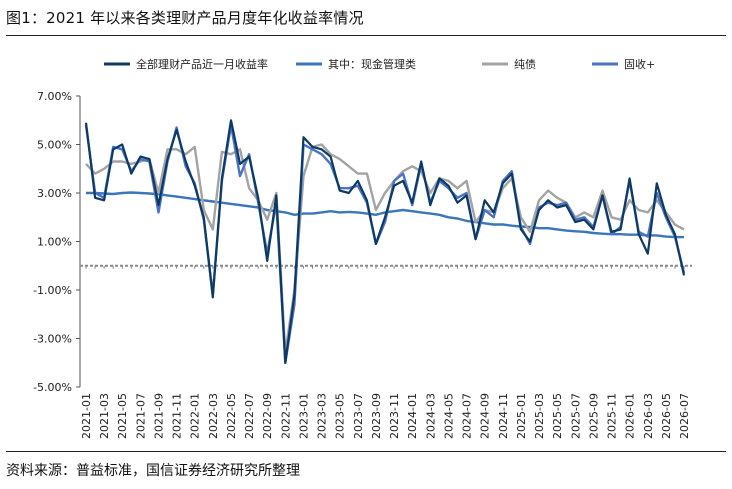  What do you see at coordinates (503, 416) in the screenshot?
I see `x-tick-label: 2024-11` at bounding box center [503, 416].